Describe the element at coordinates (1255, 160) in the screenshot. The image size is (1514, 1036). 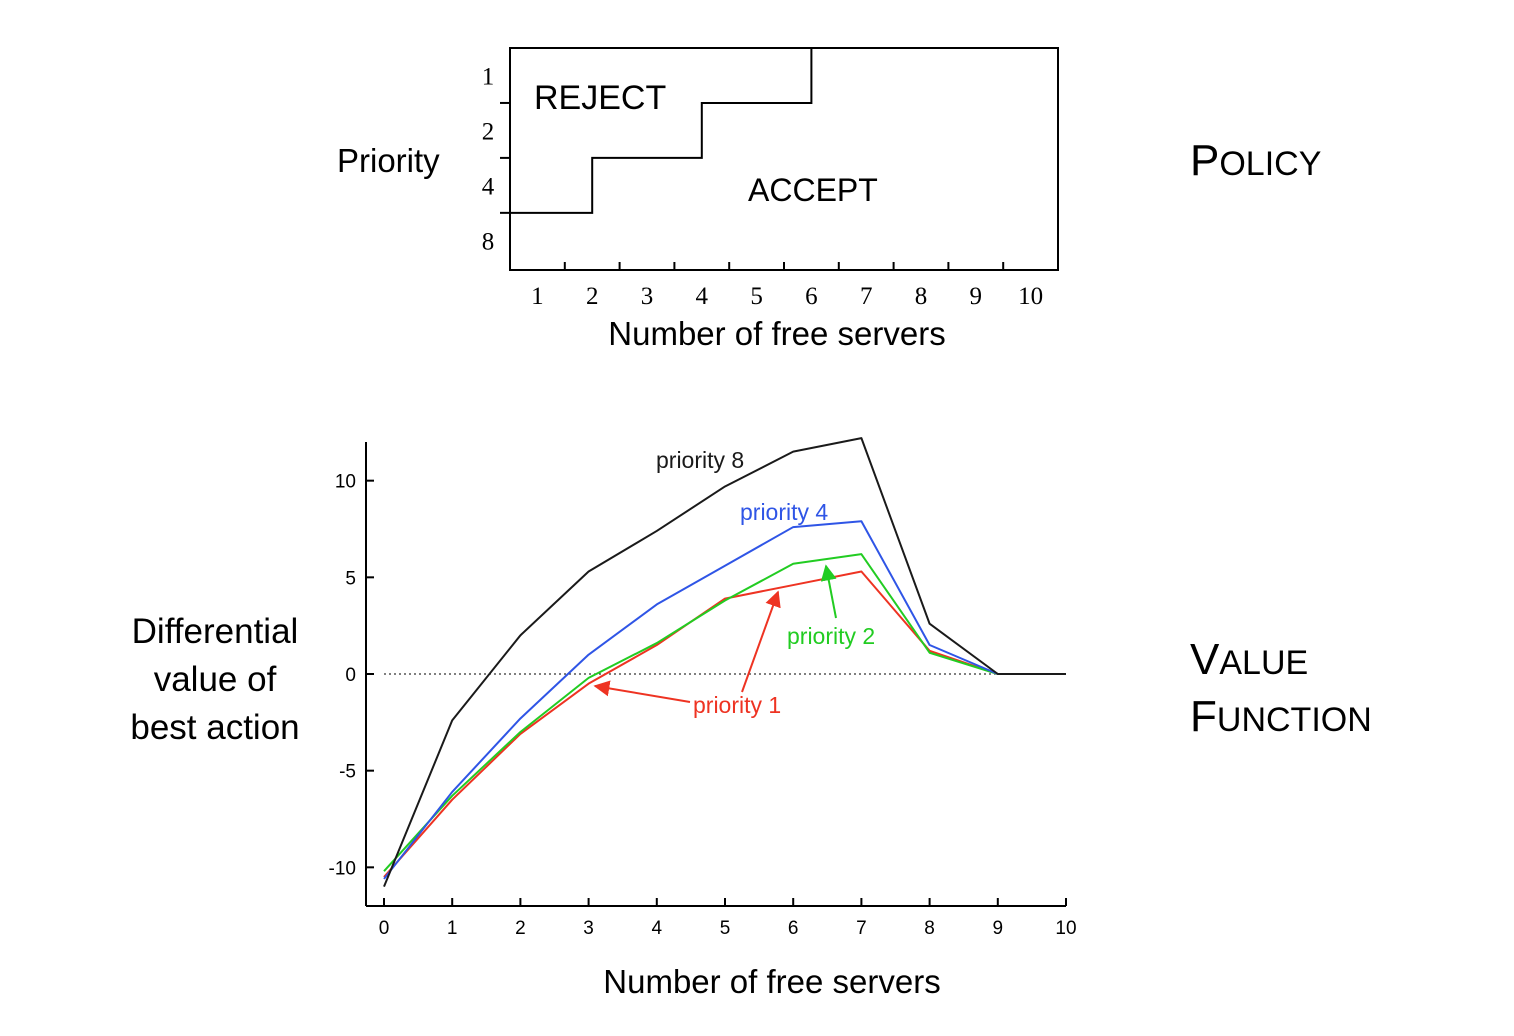
I see `policy-panel-label: POLICY` at that location.